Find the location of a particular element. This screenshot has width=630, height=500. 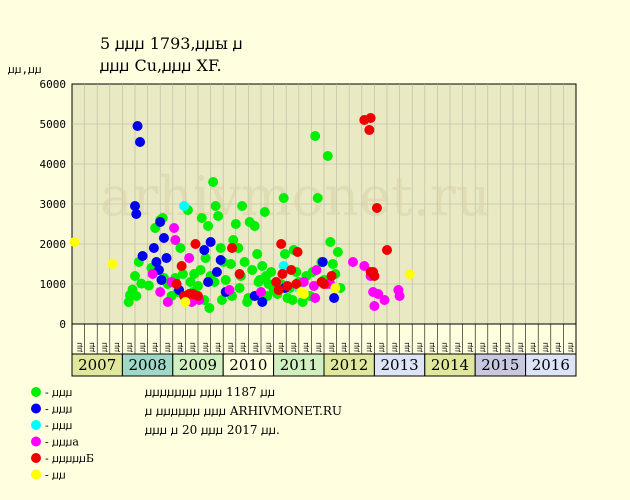

note-line-3: ꙡꙡꙡ ꙡ 20 ꙡꙡꙡ 2017 ꙡꙡ. is located at coordinates (212, 430).